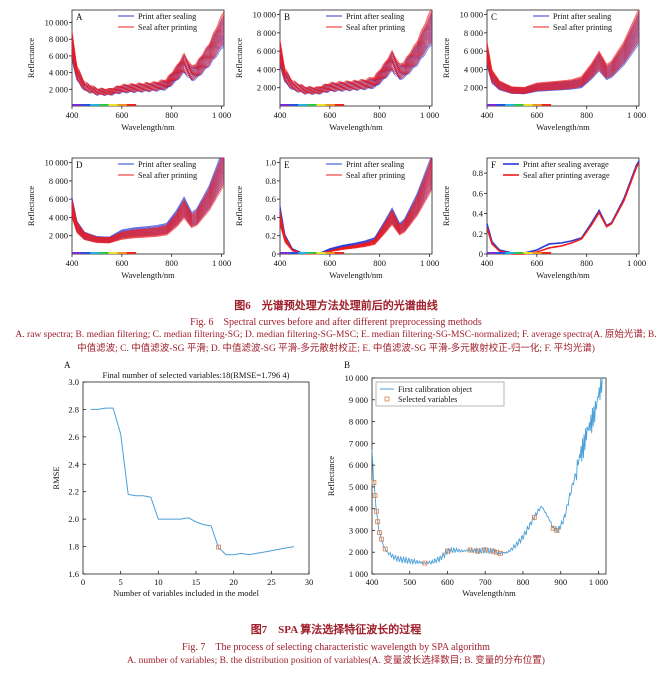 The width and height of the screenshot is (672, 675). What do you see at coordinates (494, 17) in the screenshot?
I see `panel-letter: C` at bounding box center [494, 17].